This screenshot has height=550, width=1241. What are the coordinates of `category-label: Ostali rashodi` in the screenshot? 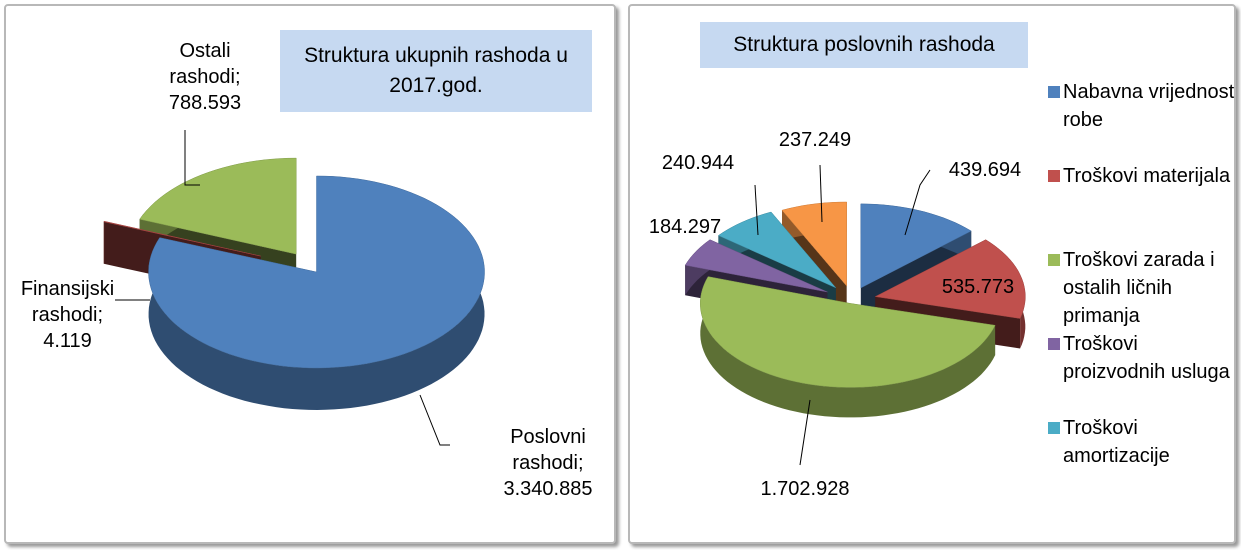 It's located at (202, 64).